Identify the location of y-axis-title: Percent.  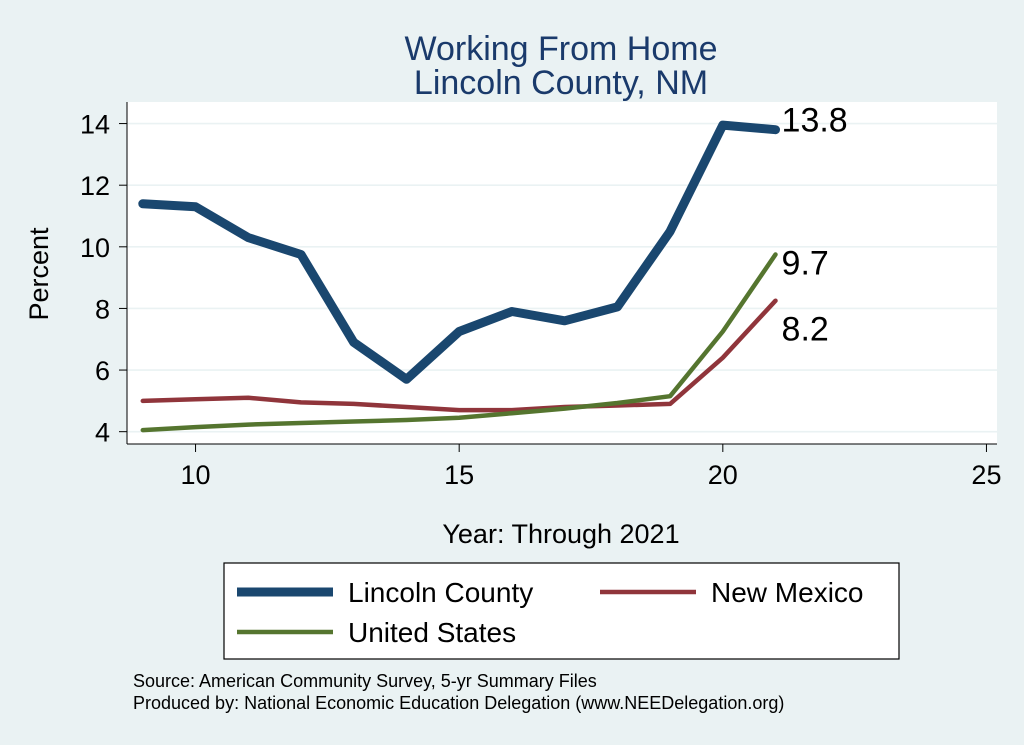
(39, 274).